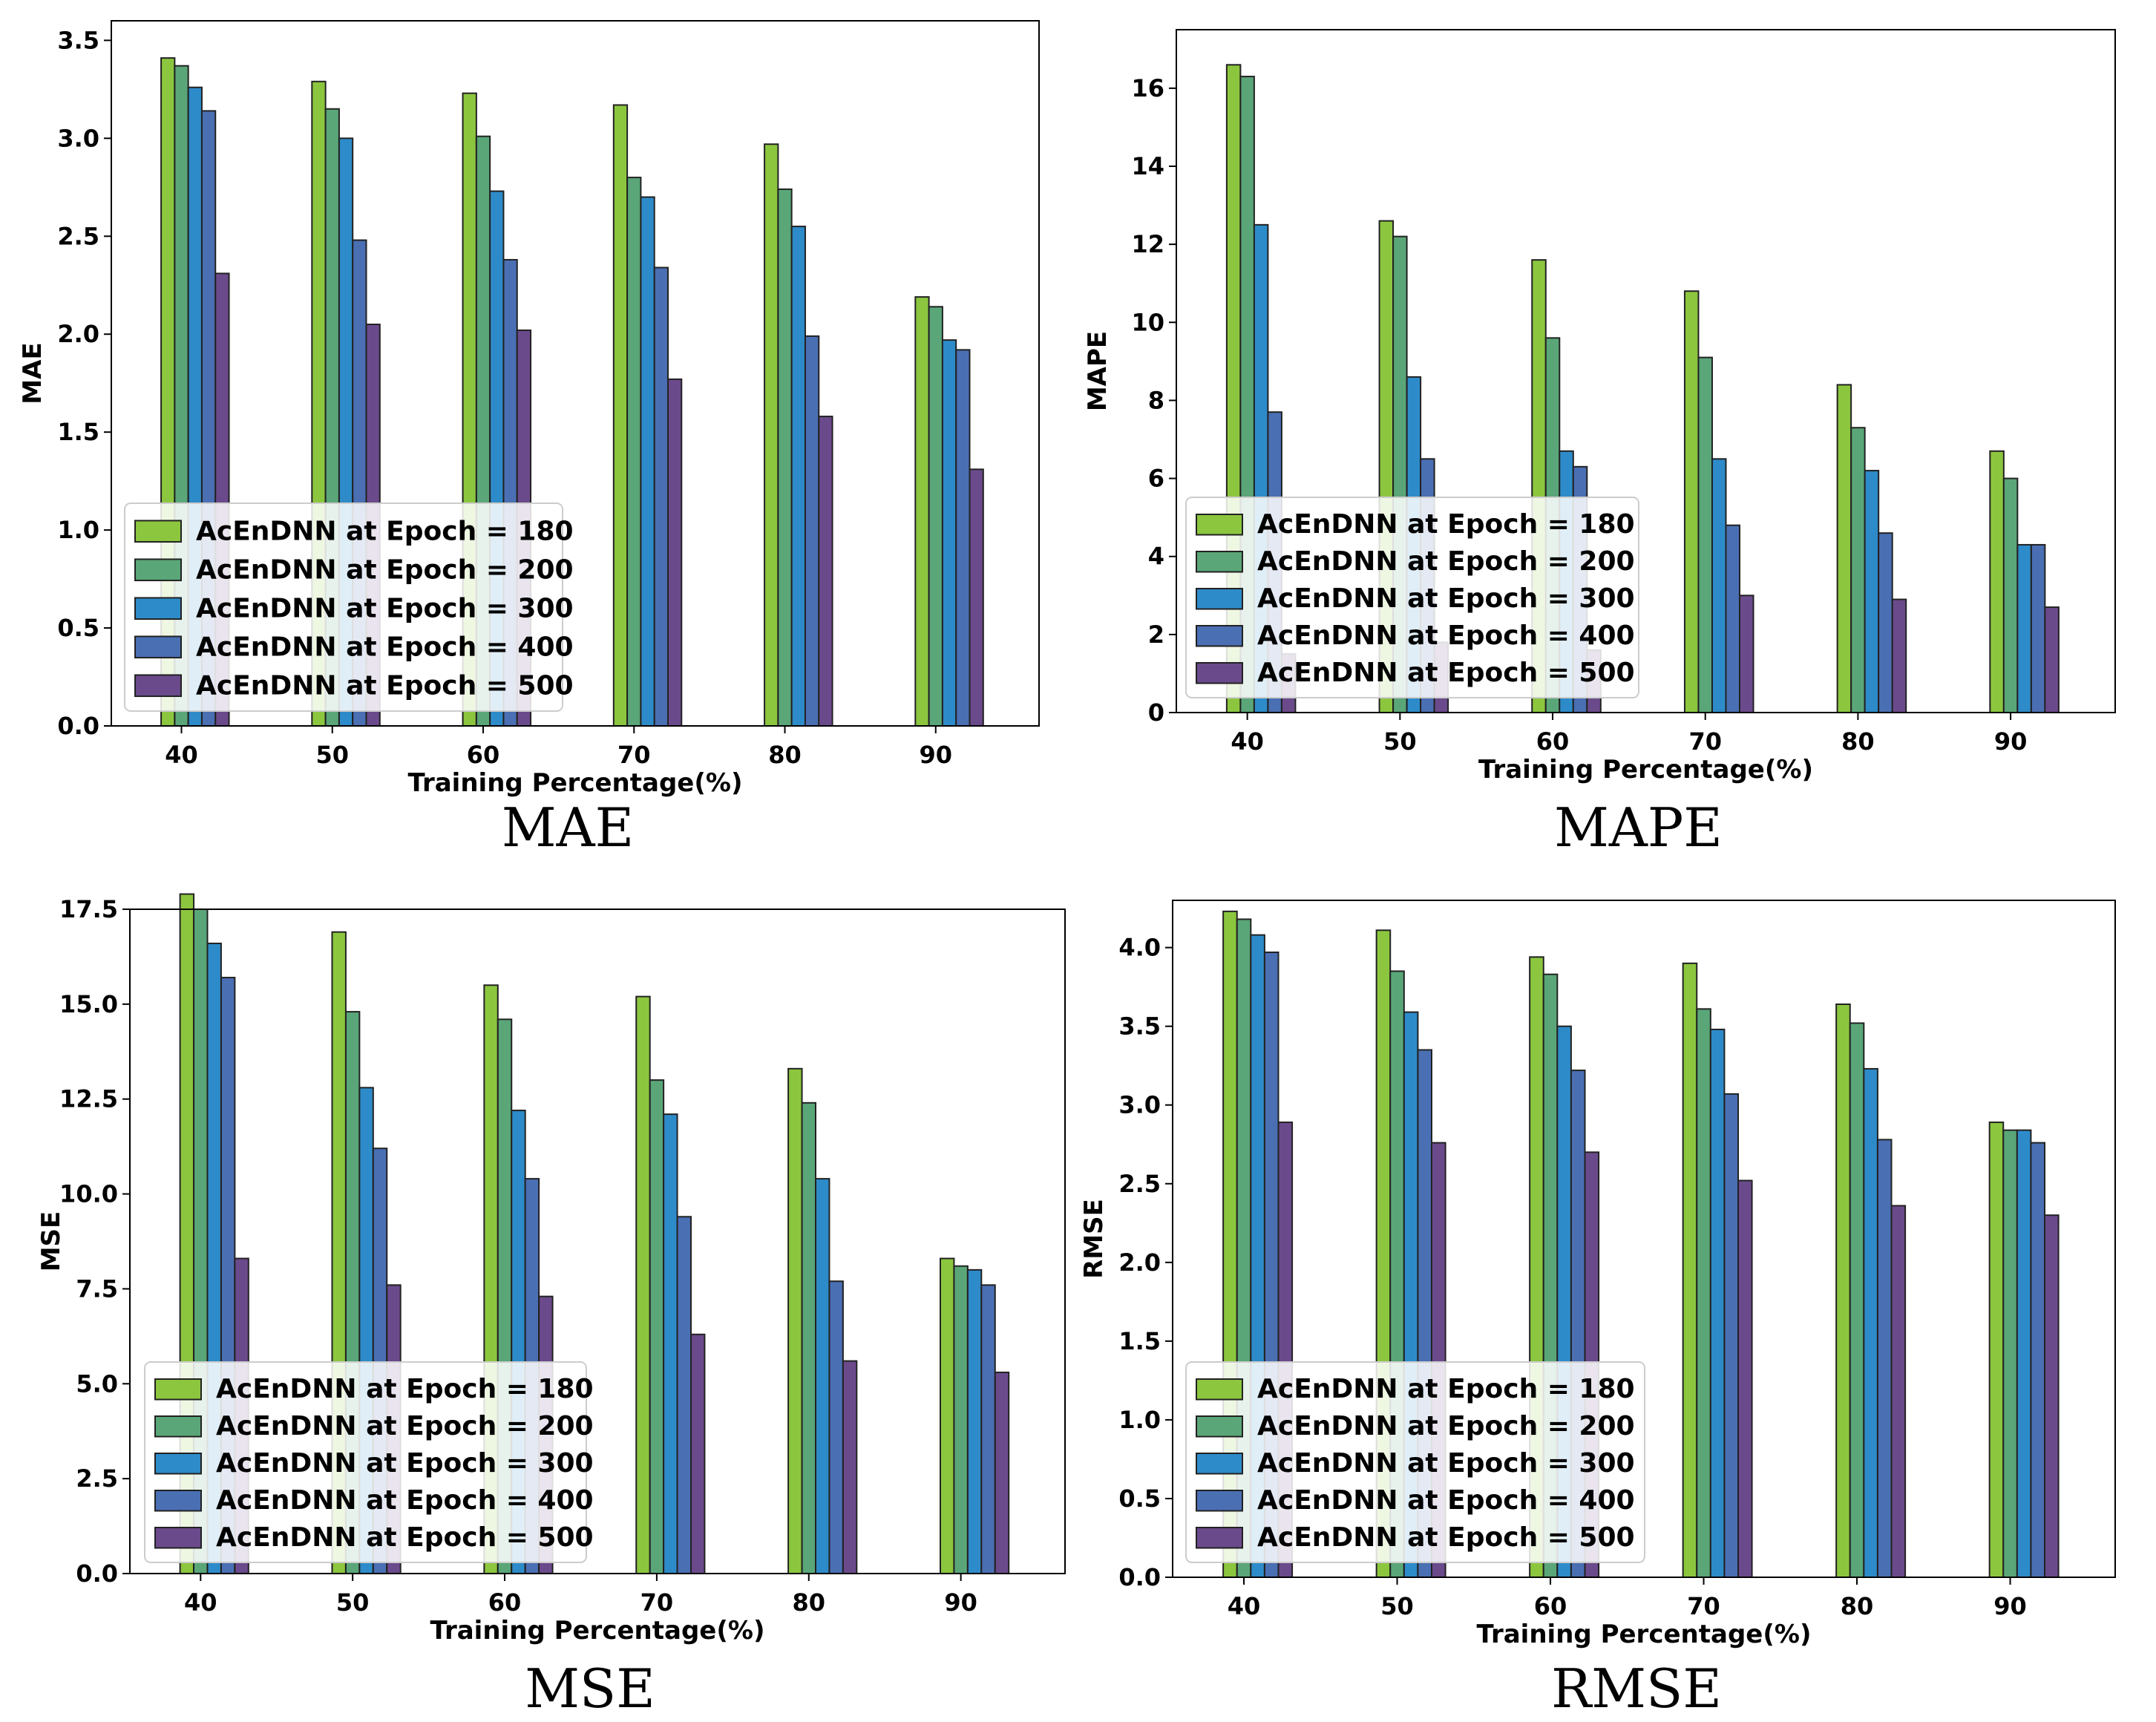  Describe the element at coordinates (575, 783) in the screenshot. I see `x-axis-label: Training Percentage(%)` at that location.